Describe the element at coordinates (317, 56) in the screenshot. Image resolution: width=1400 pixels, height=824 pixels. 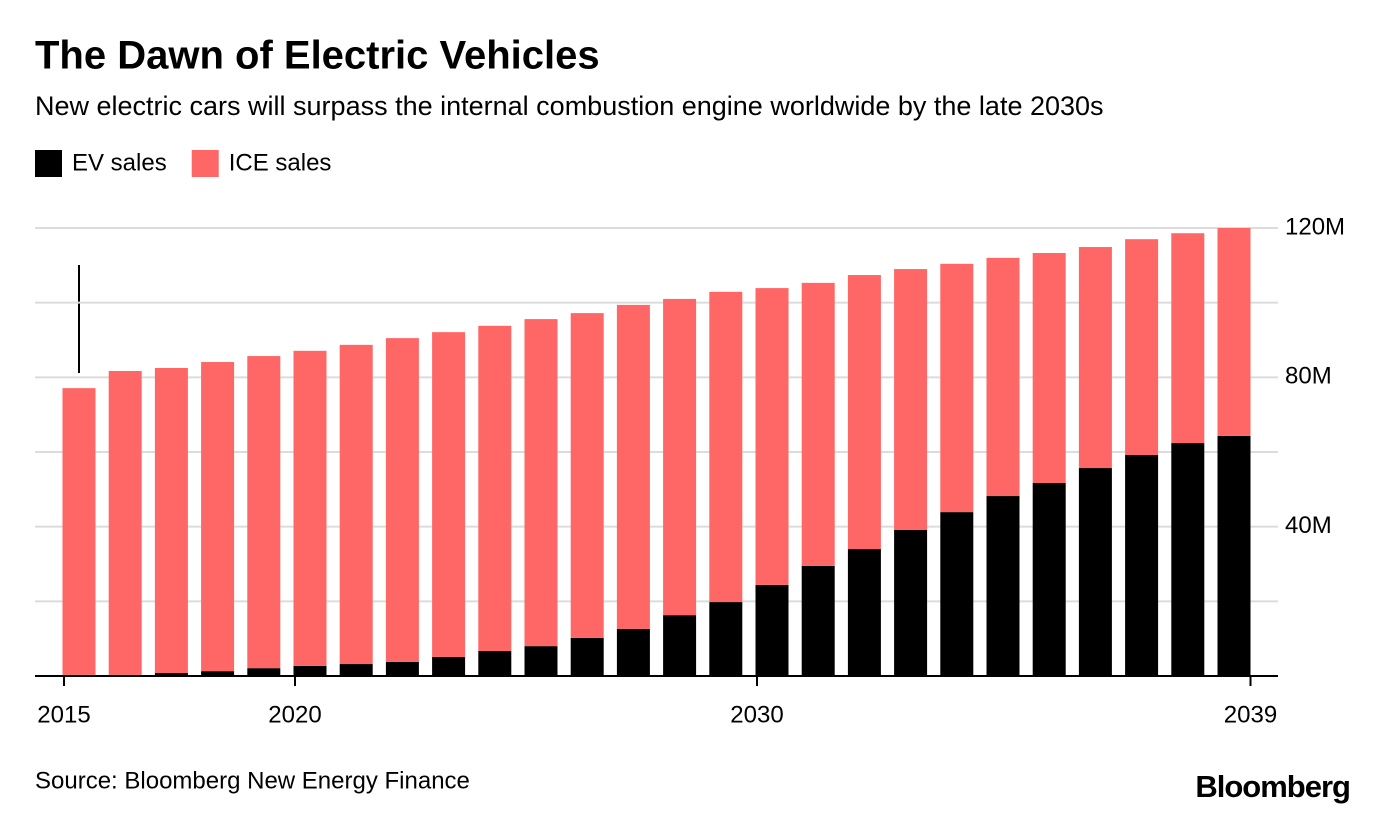
I see `chart-title: The Dawn of Electric Vehicles` at that location.